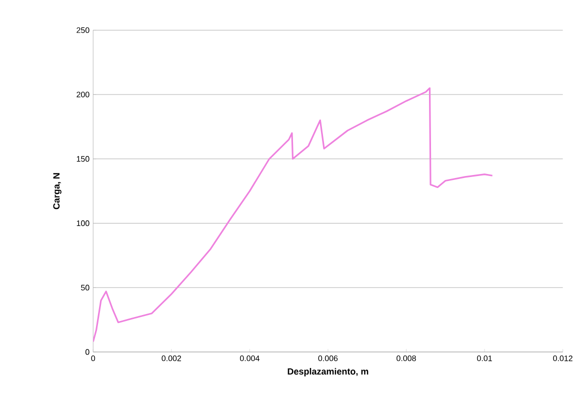 This screenshot has width=581, height=417. What do you see at coordinates (57, 191) in the screenshot?
I see `y-axis-title: Carga, N` at bounding box center [57, 191].